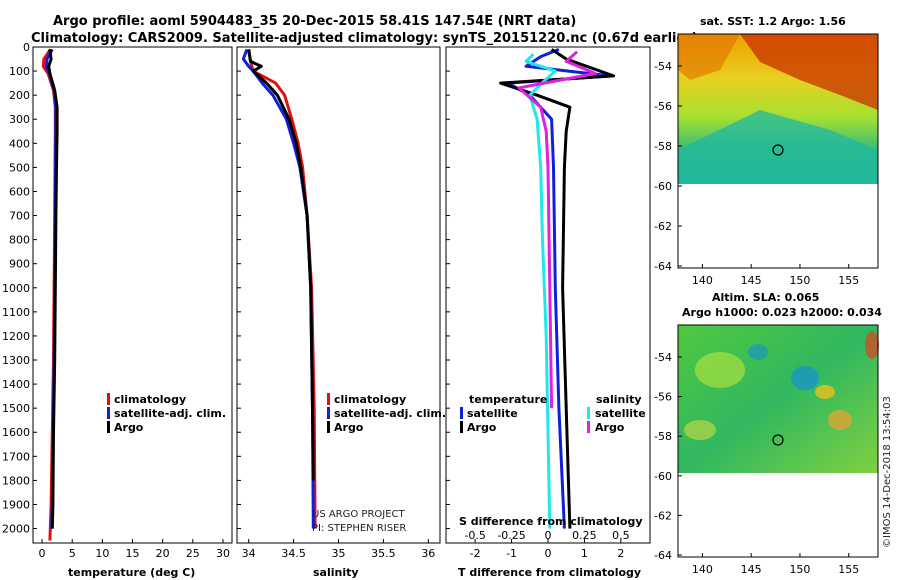  Describe the element at coordinates (16, 288) in the screenshot. I see `pressure-tick-label: 1000` at that location.